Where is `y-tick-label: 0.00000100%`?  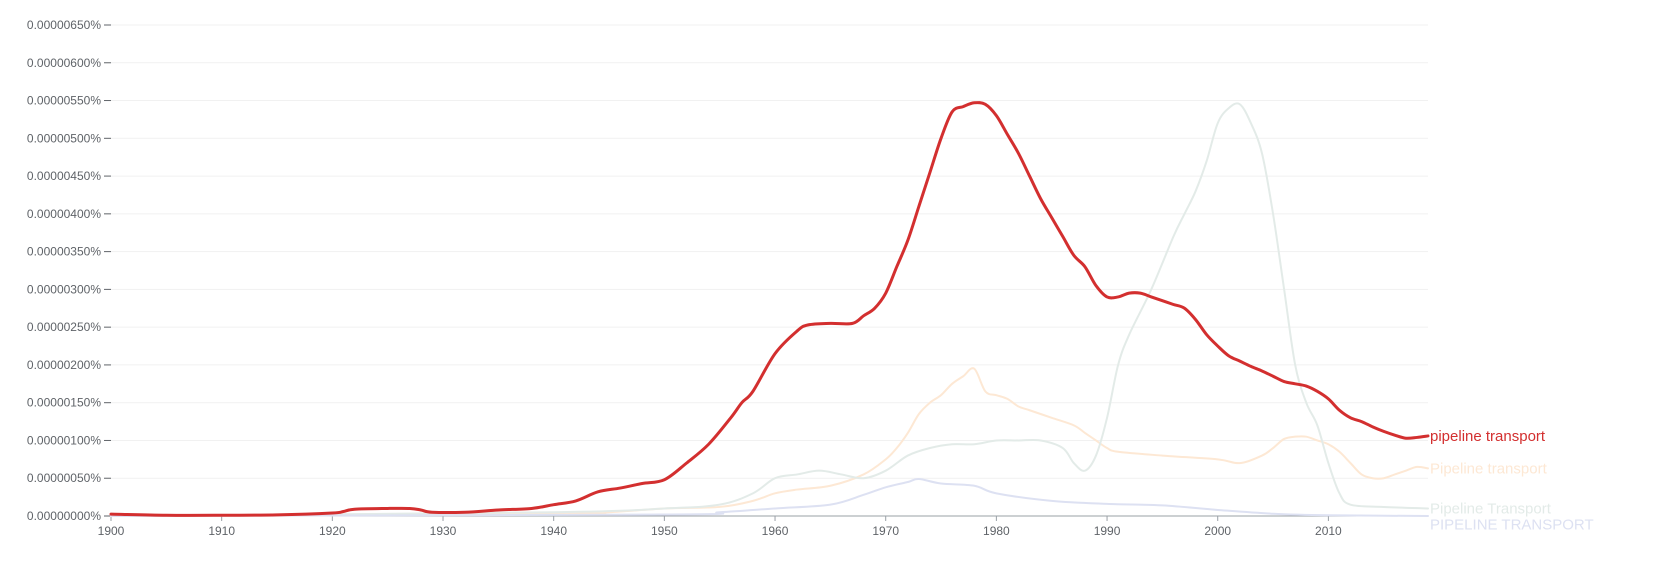 y-tick-label: 0.00000100% is located at coordinates (64, 440).